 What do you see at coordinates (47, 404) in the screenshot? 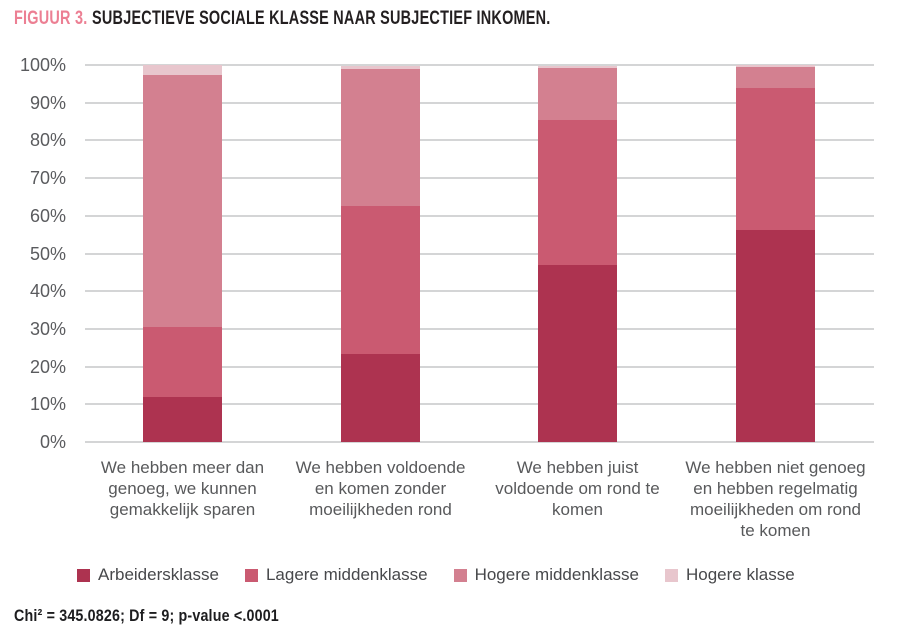
I see `y-tick-label-10: 10%` at bounding box center [47, 404].